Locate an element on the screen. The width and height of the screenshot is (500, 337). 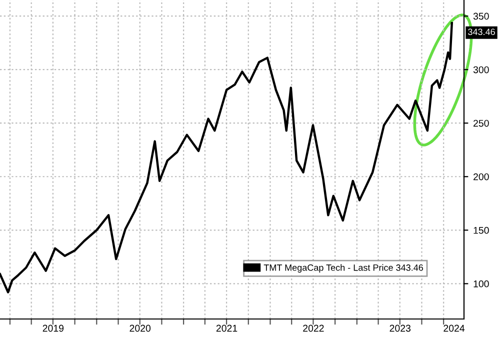
x-tick-label: 2023 is located at coordinates (400, 328).